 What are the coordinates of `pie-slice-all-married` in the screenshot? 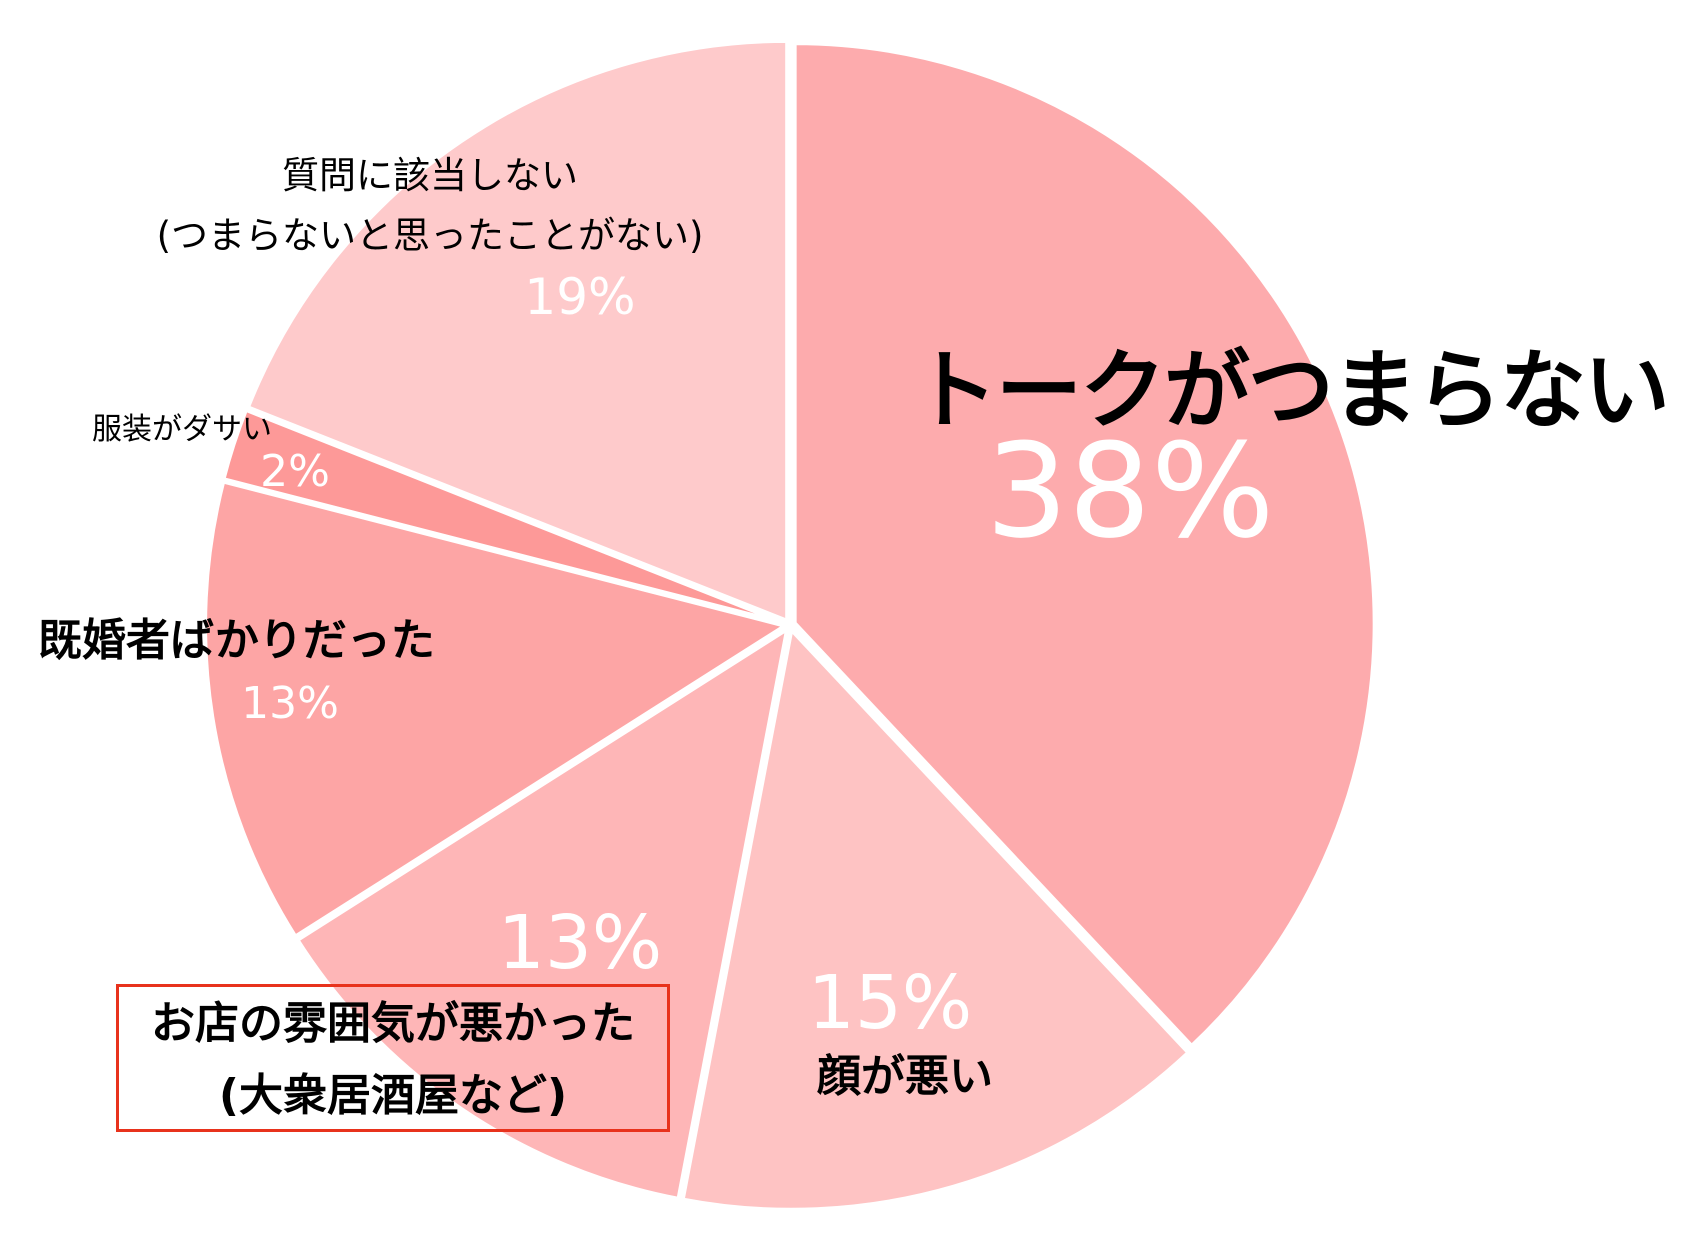 It's located at (497, 709).